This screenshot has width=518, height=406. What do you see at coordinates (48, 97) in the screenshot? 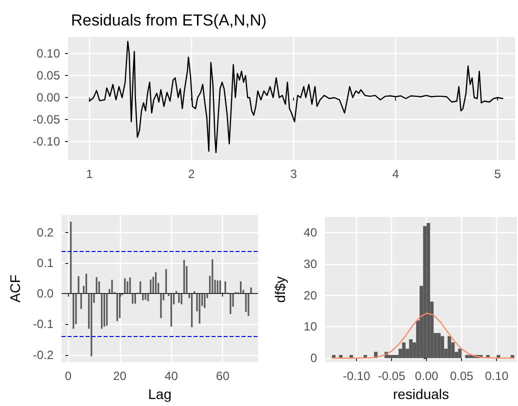
I see `y-tick-label: 0.00` at bounding box center [48, 97].